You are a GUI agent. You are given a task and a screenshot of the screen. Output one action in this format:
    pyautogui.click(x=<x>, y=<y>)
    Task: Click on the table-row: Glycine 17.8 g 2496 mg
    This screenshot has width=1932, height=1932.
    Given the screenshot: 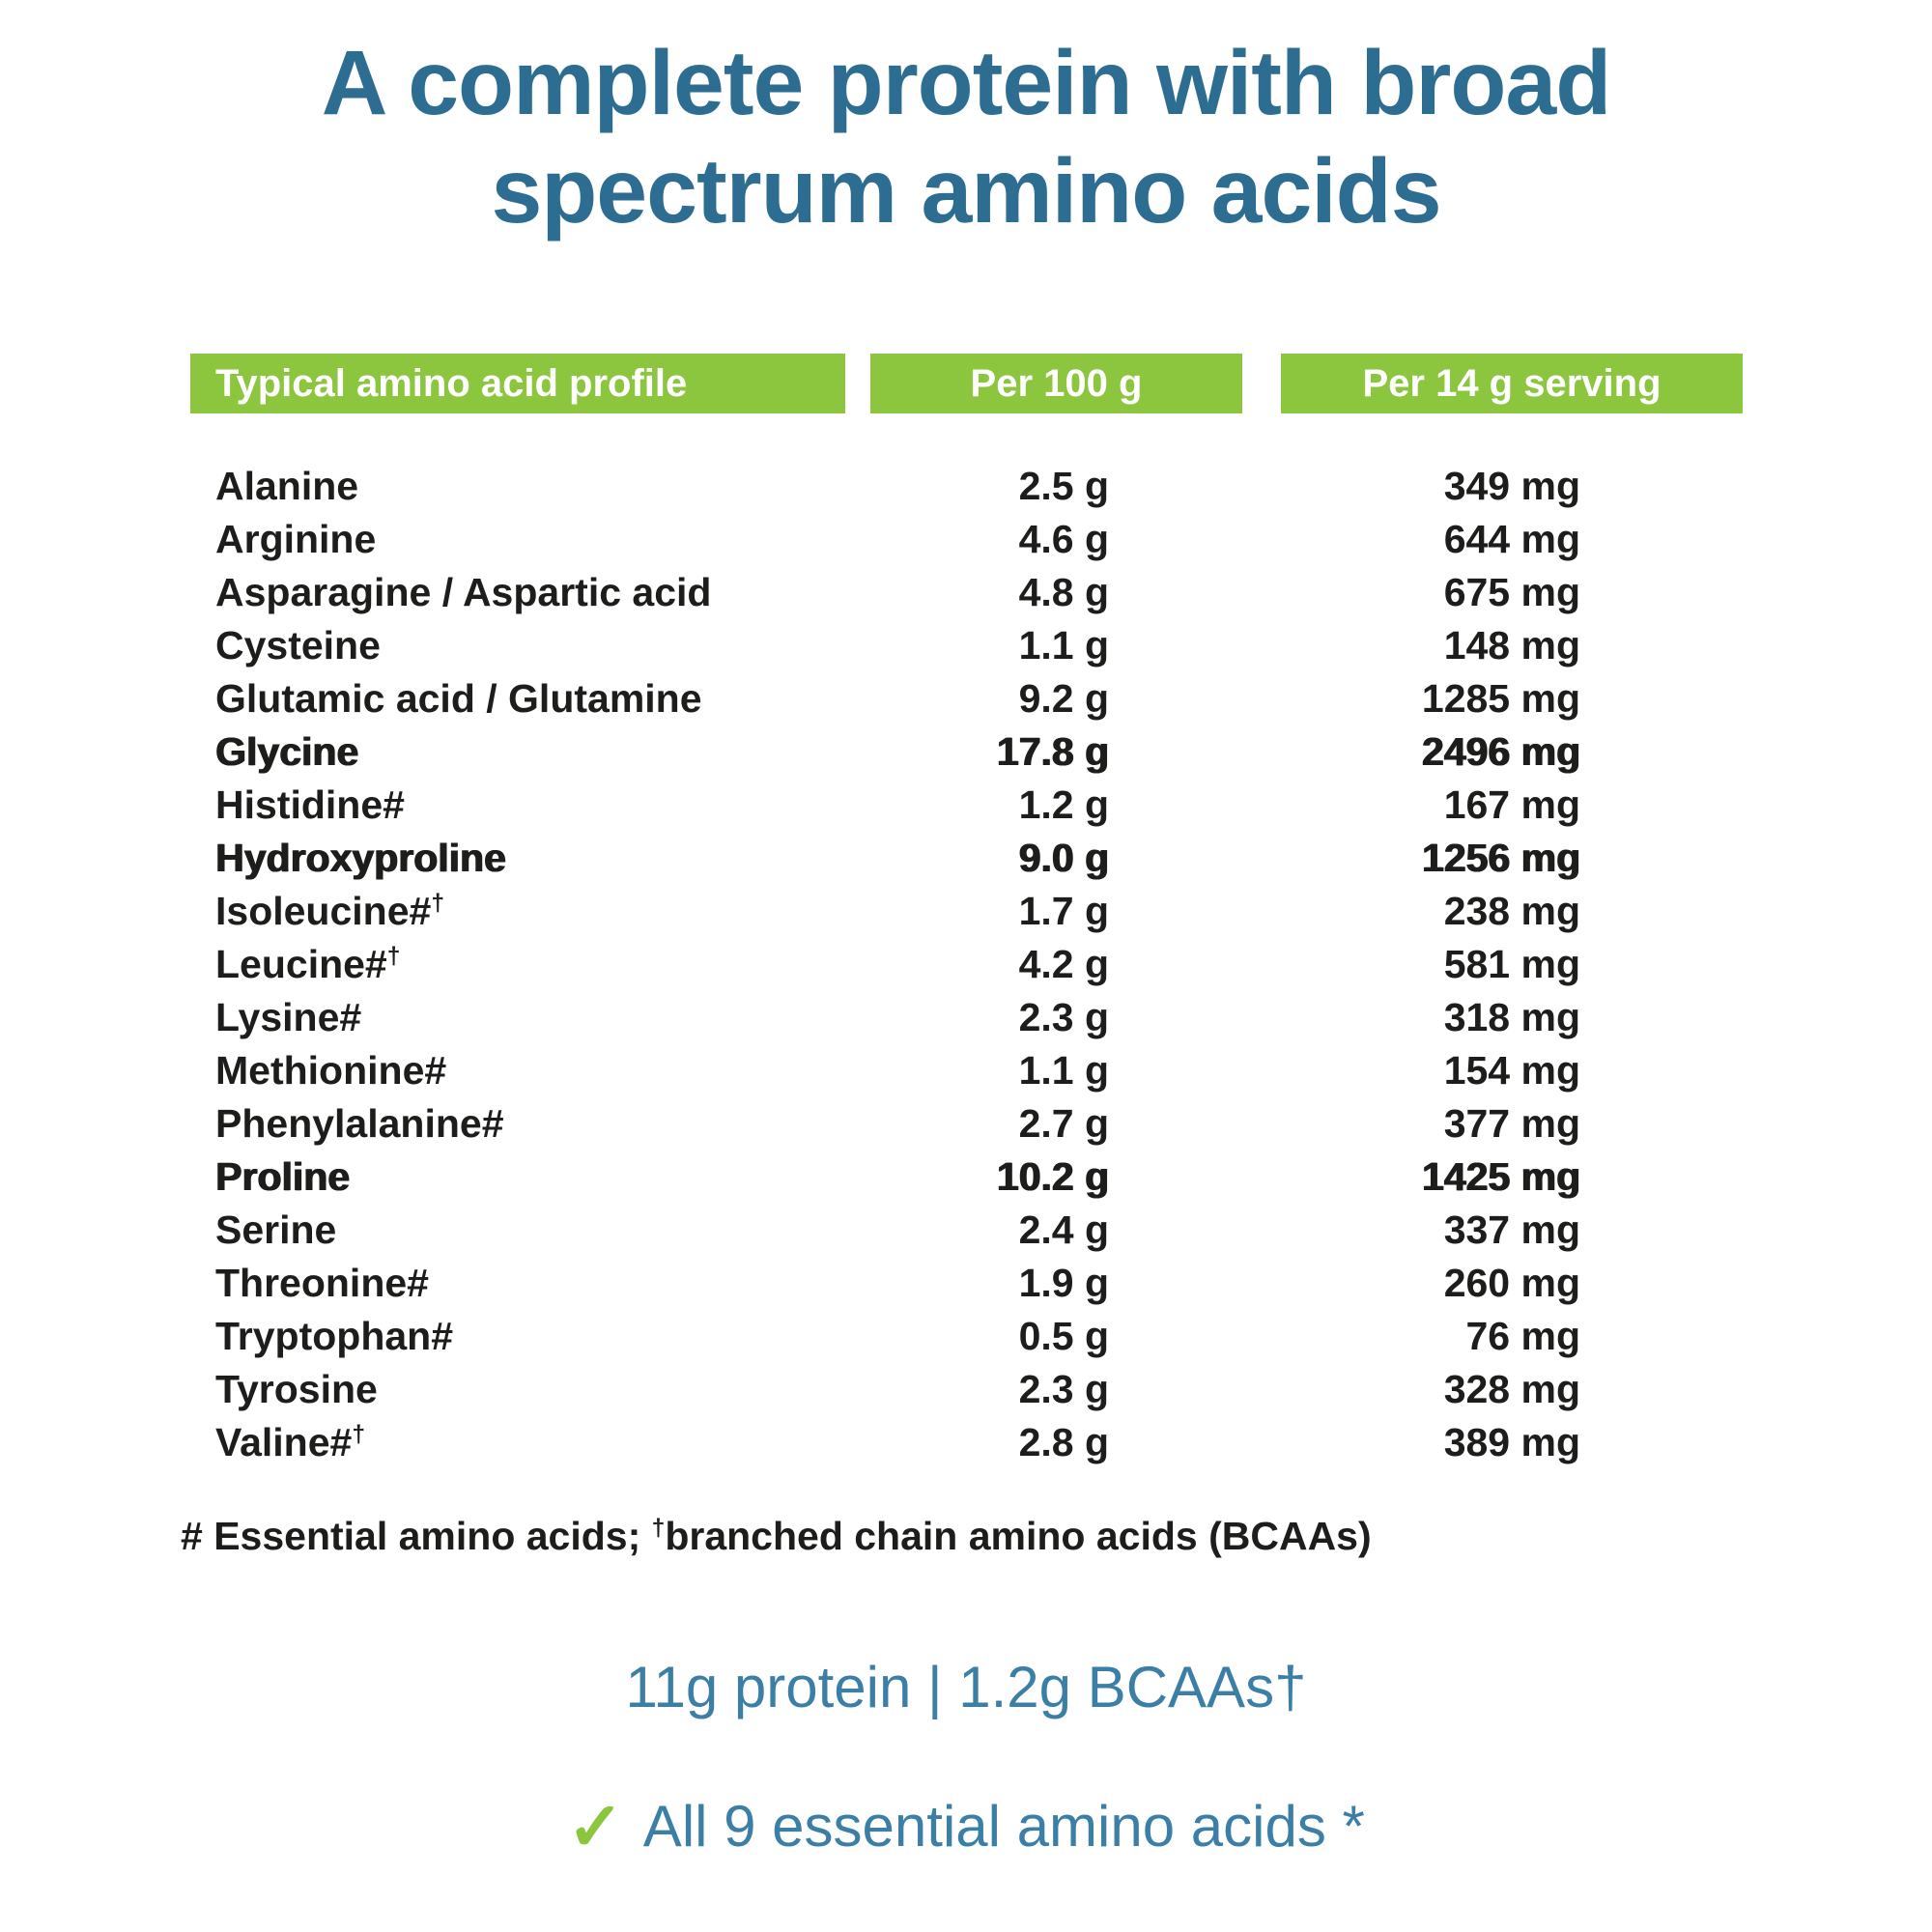 What is the action you would take?
    pyautogui.click(x=966, y=752)
    